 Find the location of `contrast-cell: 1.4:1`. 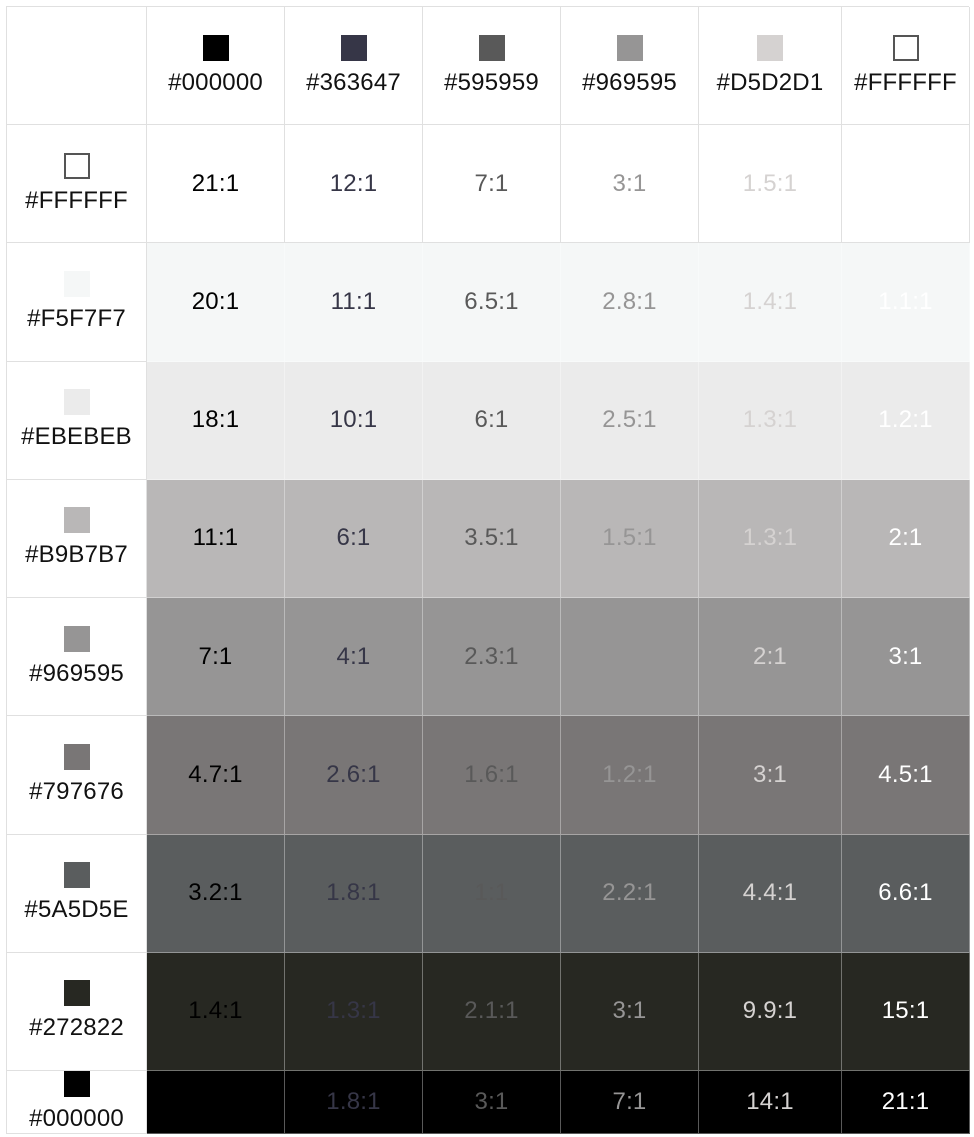

contrast-cell: 1.4:1 is located at coordinates (770, 302).